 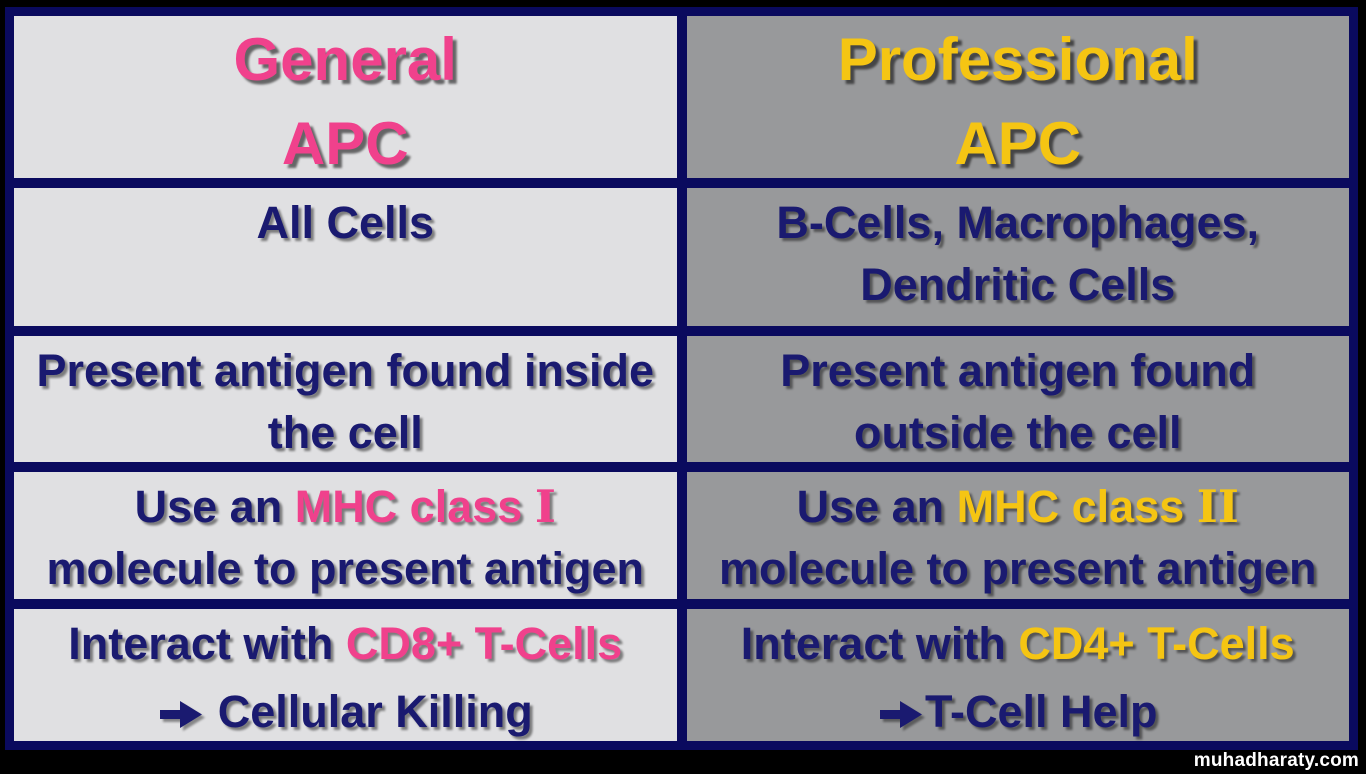 I want to click on interaction-general-lead: Interact with, so click(x=207, y=643).